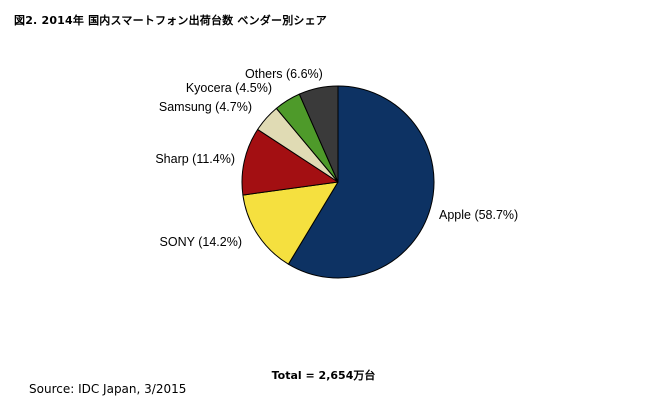 This screenshot has height=402, width=647. I want to click on slice-label-sharp: Sharp (11.4%), so click(195, 159).